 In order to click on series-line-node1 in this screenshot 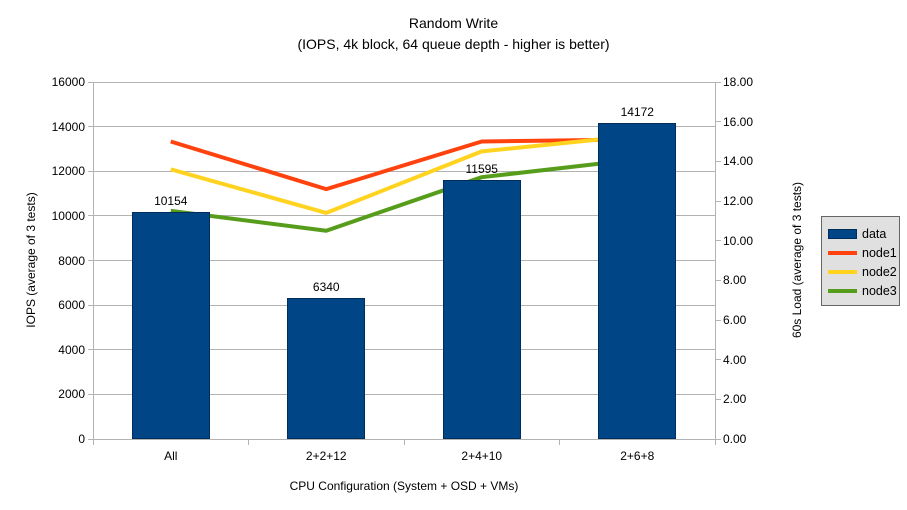, I will do `click(404, 164)`.